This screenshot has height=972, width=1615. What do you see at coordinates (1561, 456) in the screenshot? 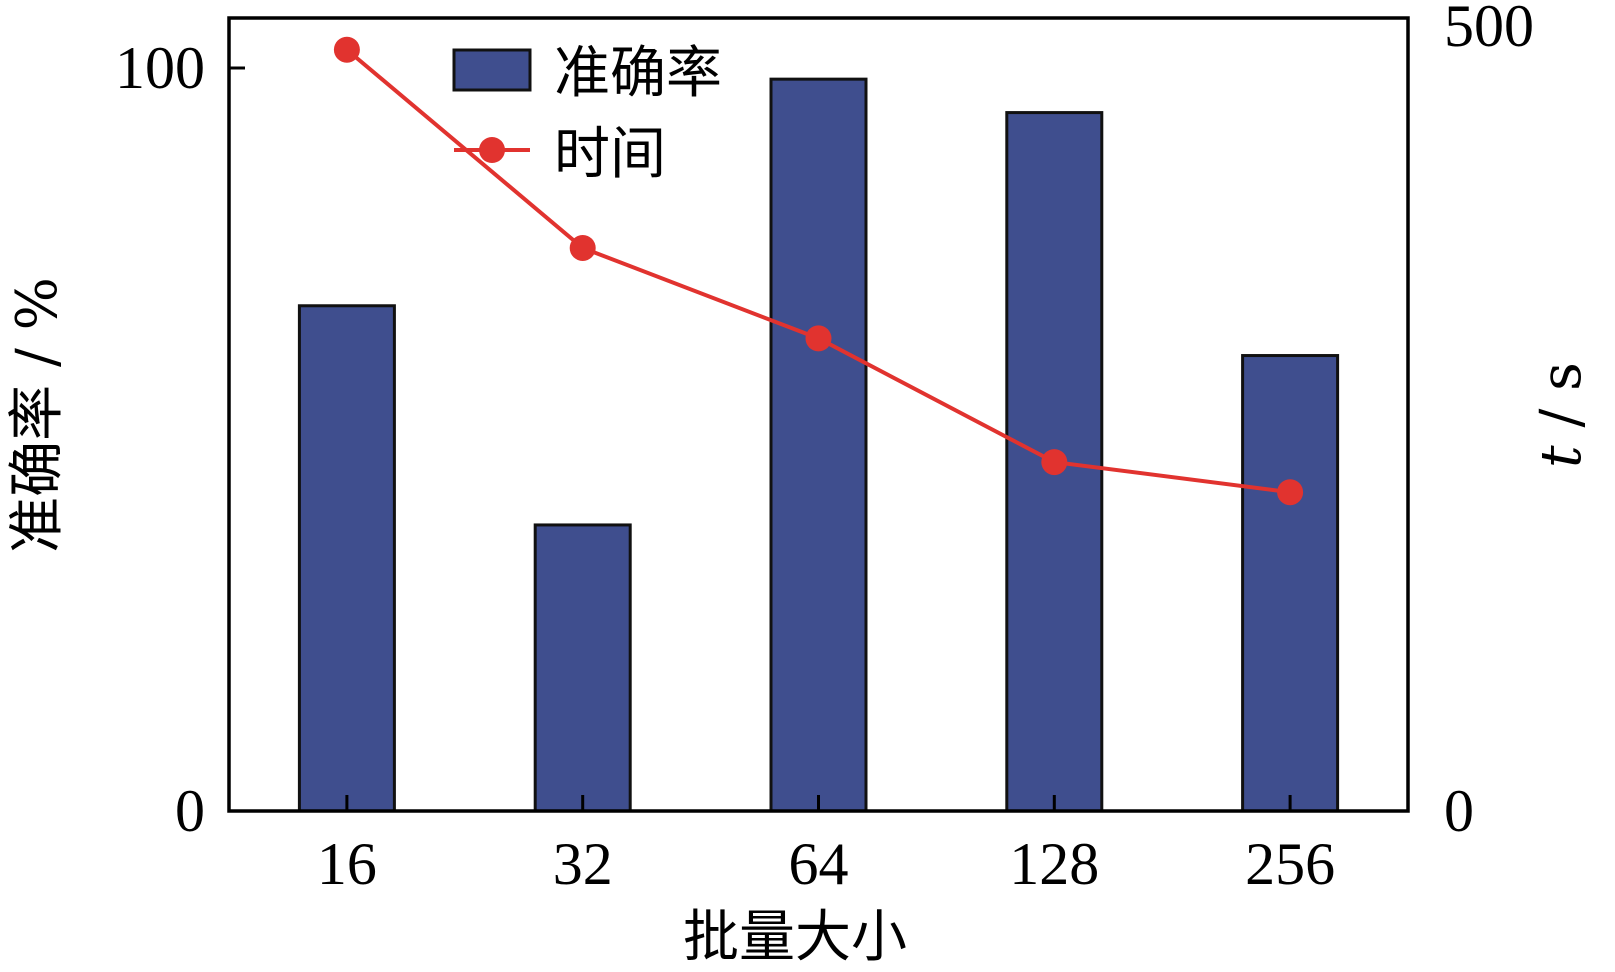
I see `right-y-axis-title-var: t` at bounding box center [1561, 456].